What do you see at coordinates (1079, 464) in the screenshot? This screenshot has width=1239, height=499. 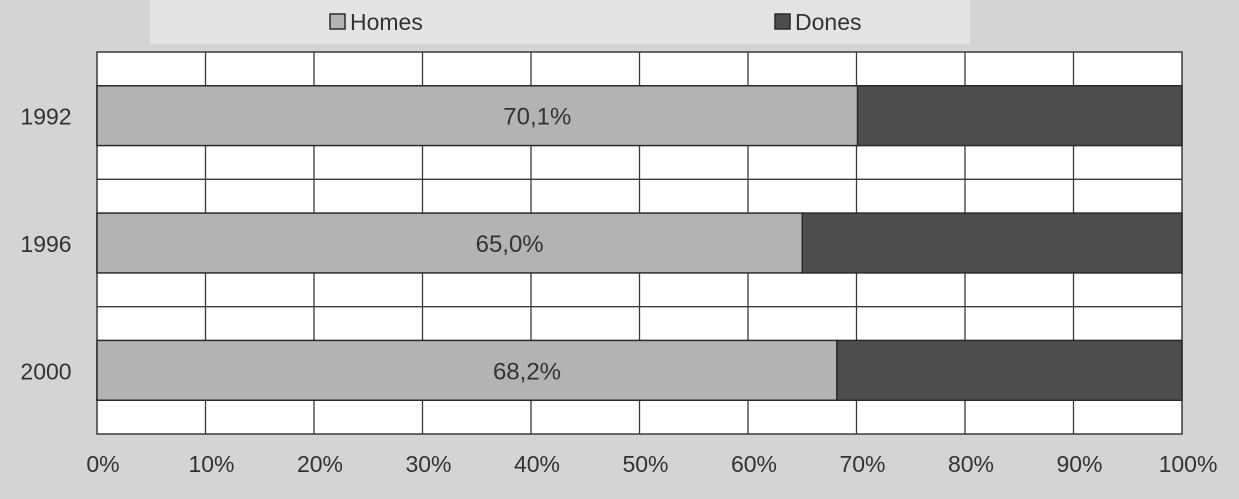 I see `x-tick-label: 90%` at bounding box center [1079, 464].